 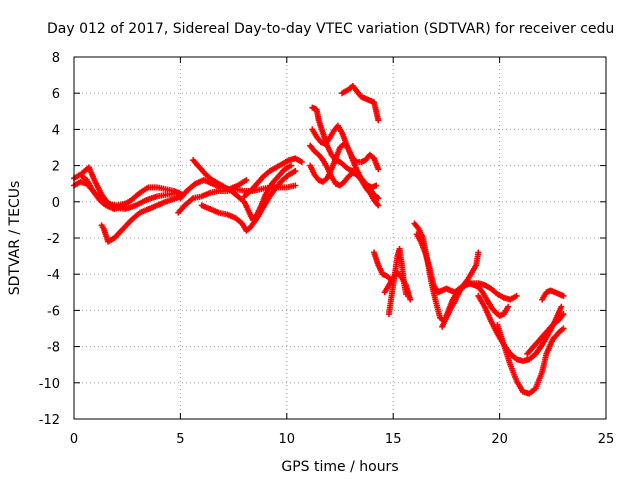 I want to click on y-axis-title: SDTVAR / TECUs, so click(x=15, y=238).